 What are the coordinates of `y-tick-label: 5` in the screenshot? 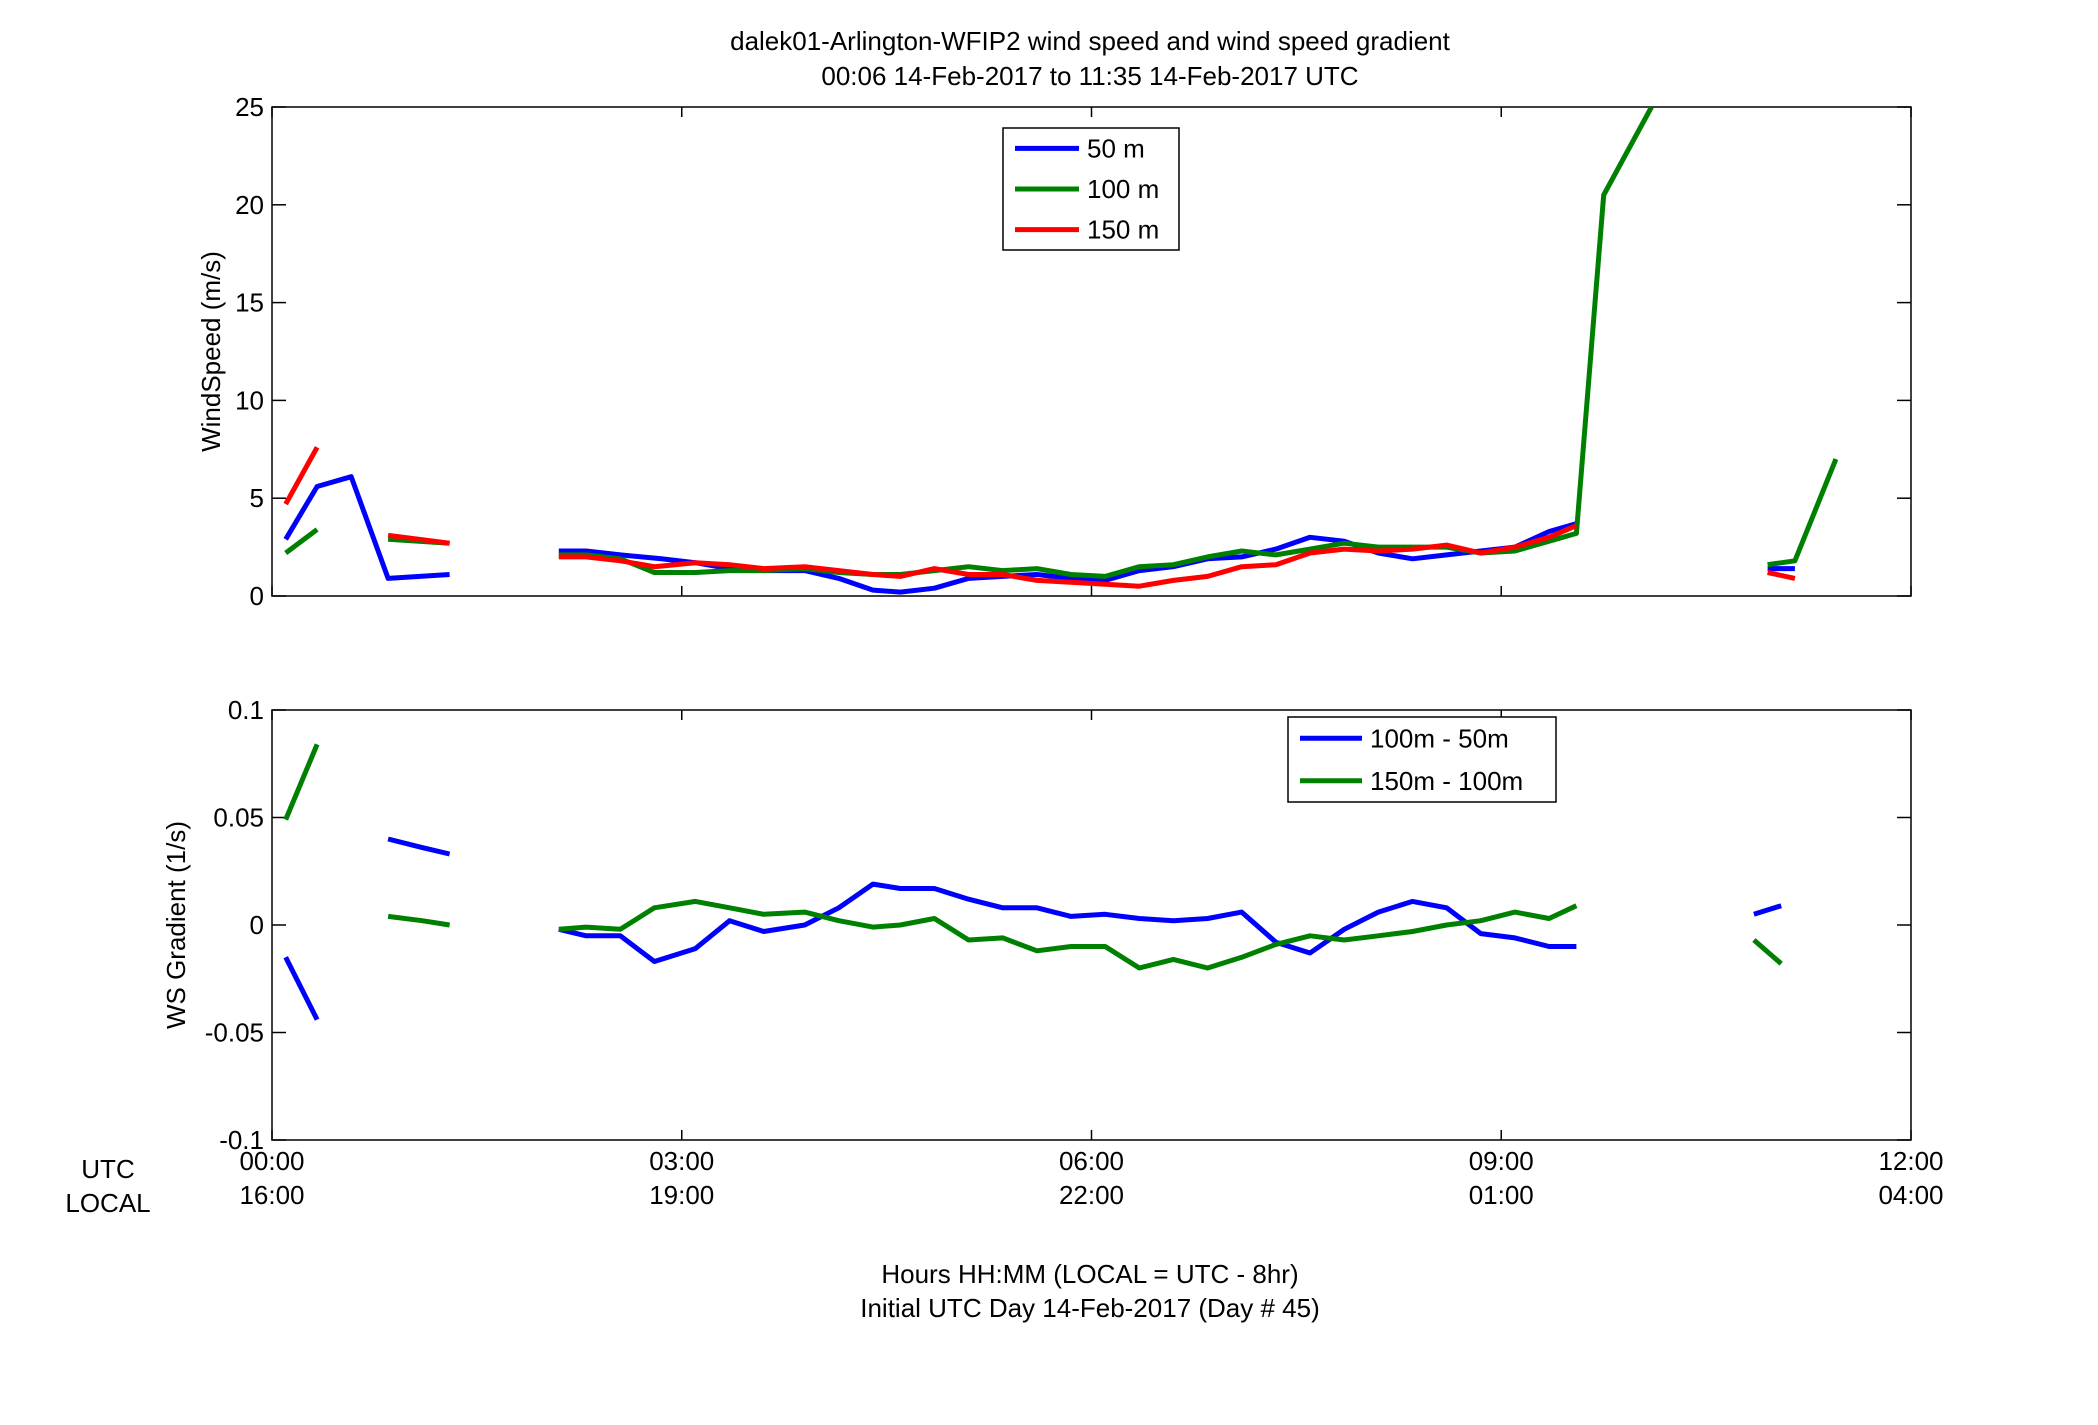 It's located at (257, 498).